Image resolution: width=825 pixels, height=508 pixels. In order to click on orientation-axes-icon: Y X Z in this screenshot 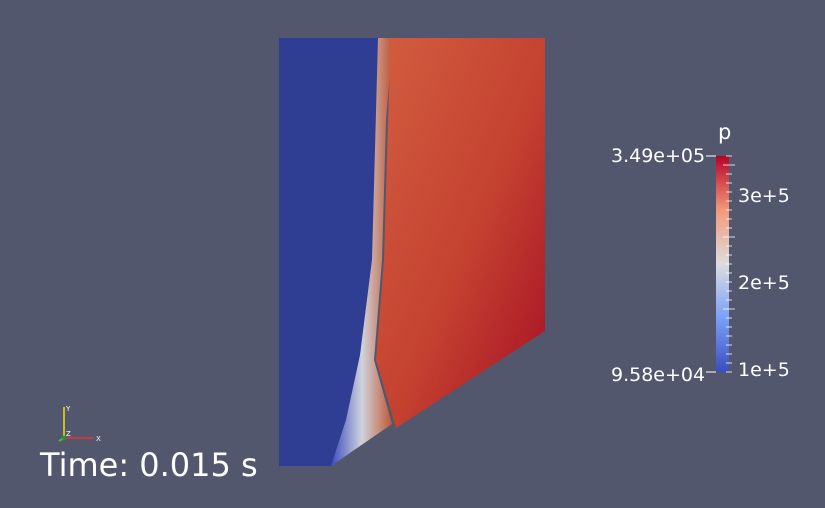, I will do `click(79, 424)`.